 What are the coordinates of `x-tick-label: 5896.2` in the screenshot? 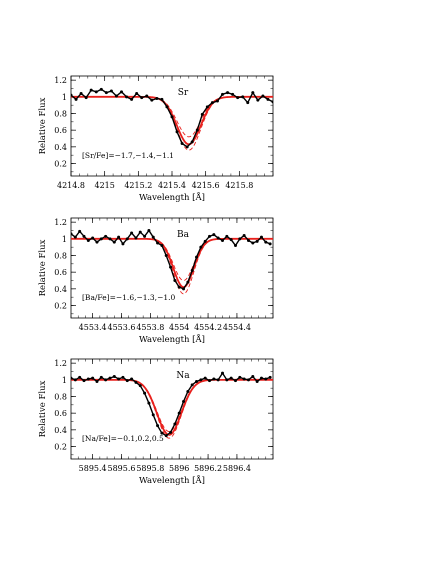 It's located at (208, 468).